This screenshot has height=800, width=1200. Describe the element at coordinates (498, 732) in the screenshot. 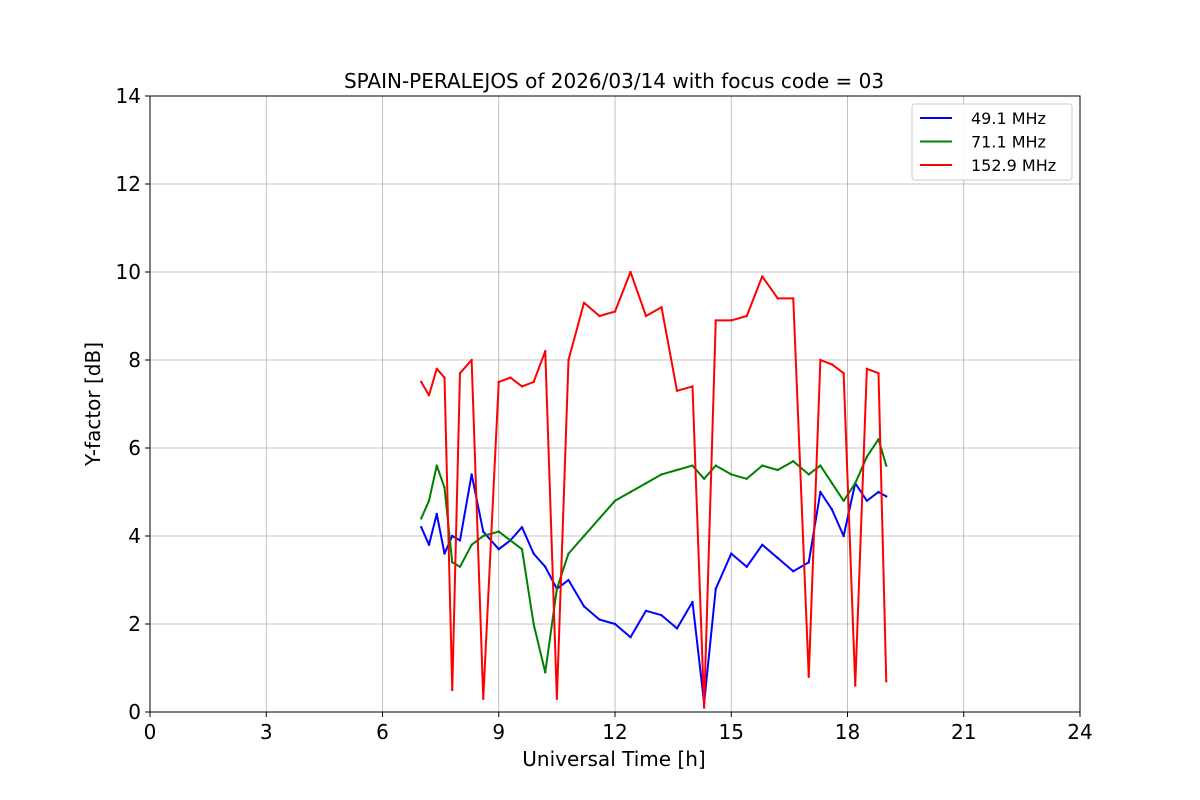

I see `x-tick-label: 9` at that location.